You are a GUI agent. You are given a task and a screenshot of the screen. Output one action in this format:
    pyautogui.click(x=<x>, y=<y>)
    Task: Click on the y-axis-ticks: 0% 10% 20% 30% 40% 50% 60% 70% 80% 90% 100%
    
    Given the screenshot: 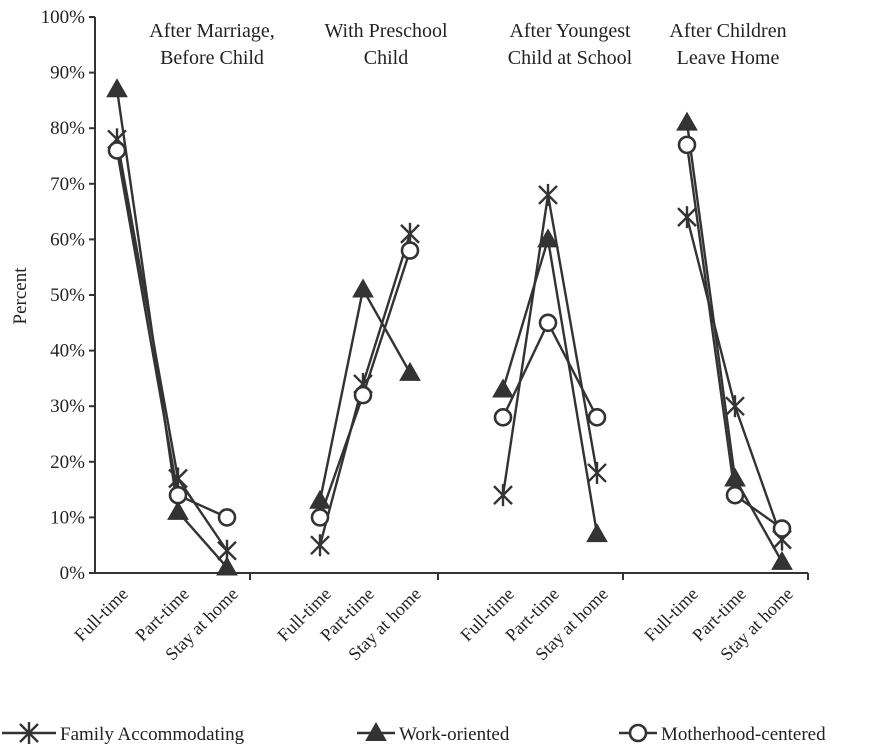 What is the action you would take?
    pyautogui.click(x=68, y=295)
    